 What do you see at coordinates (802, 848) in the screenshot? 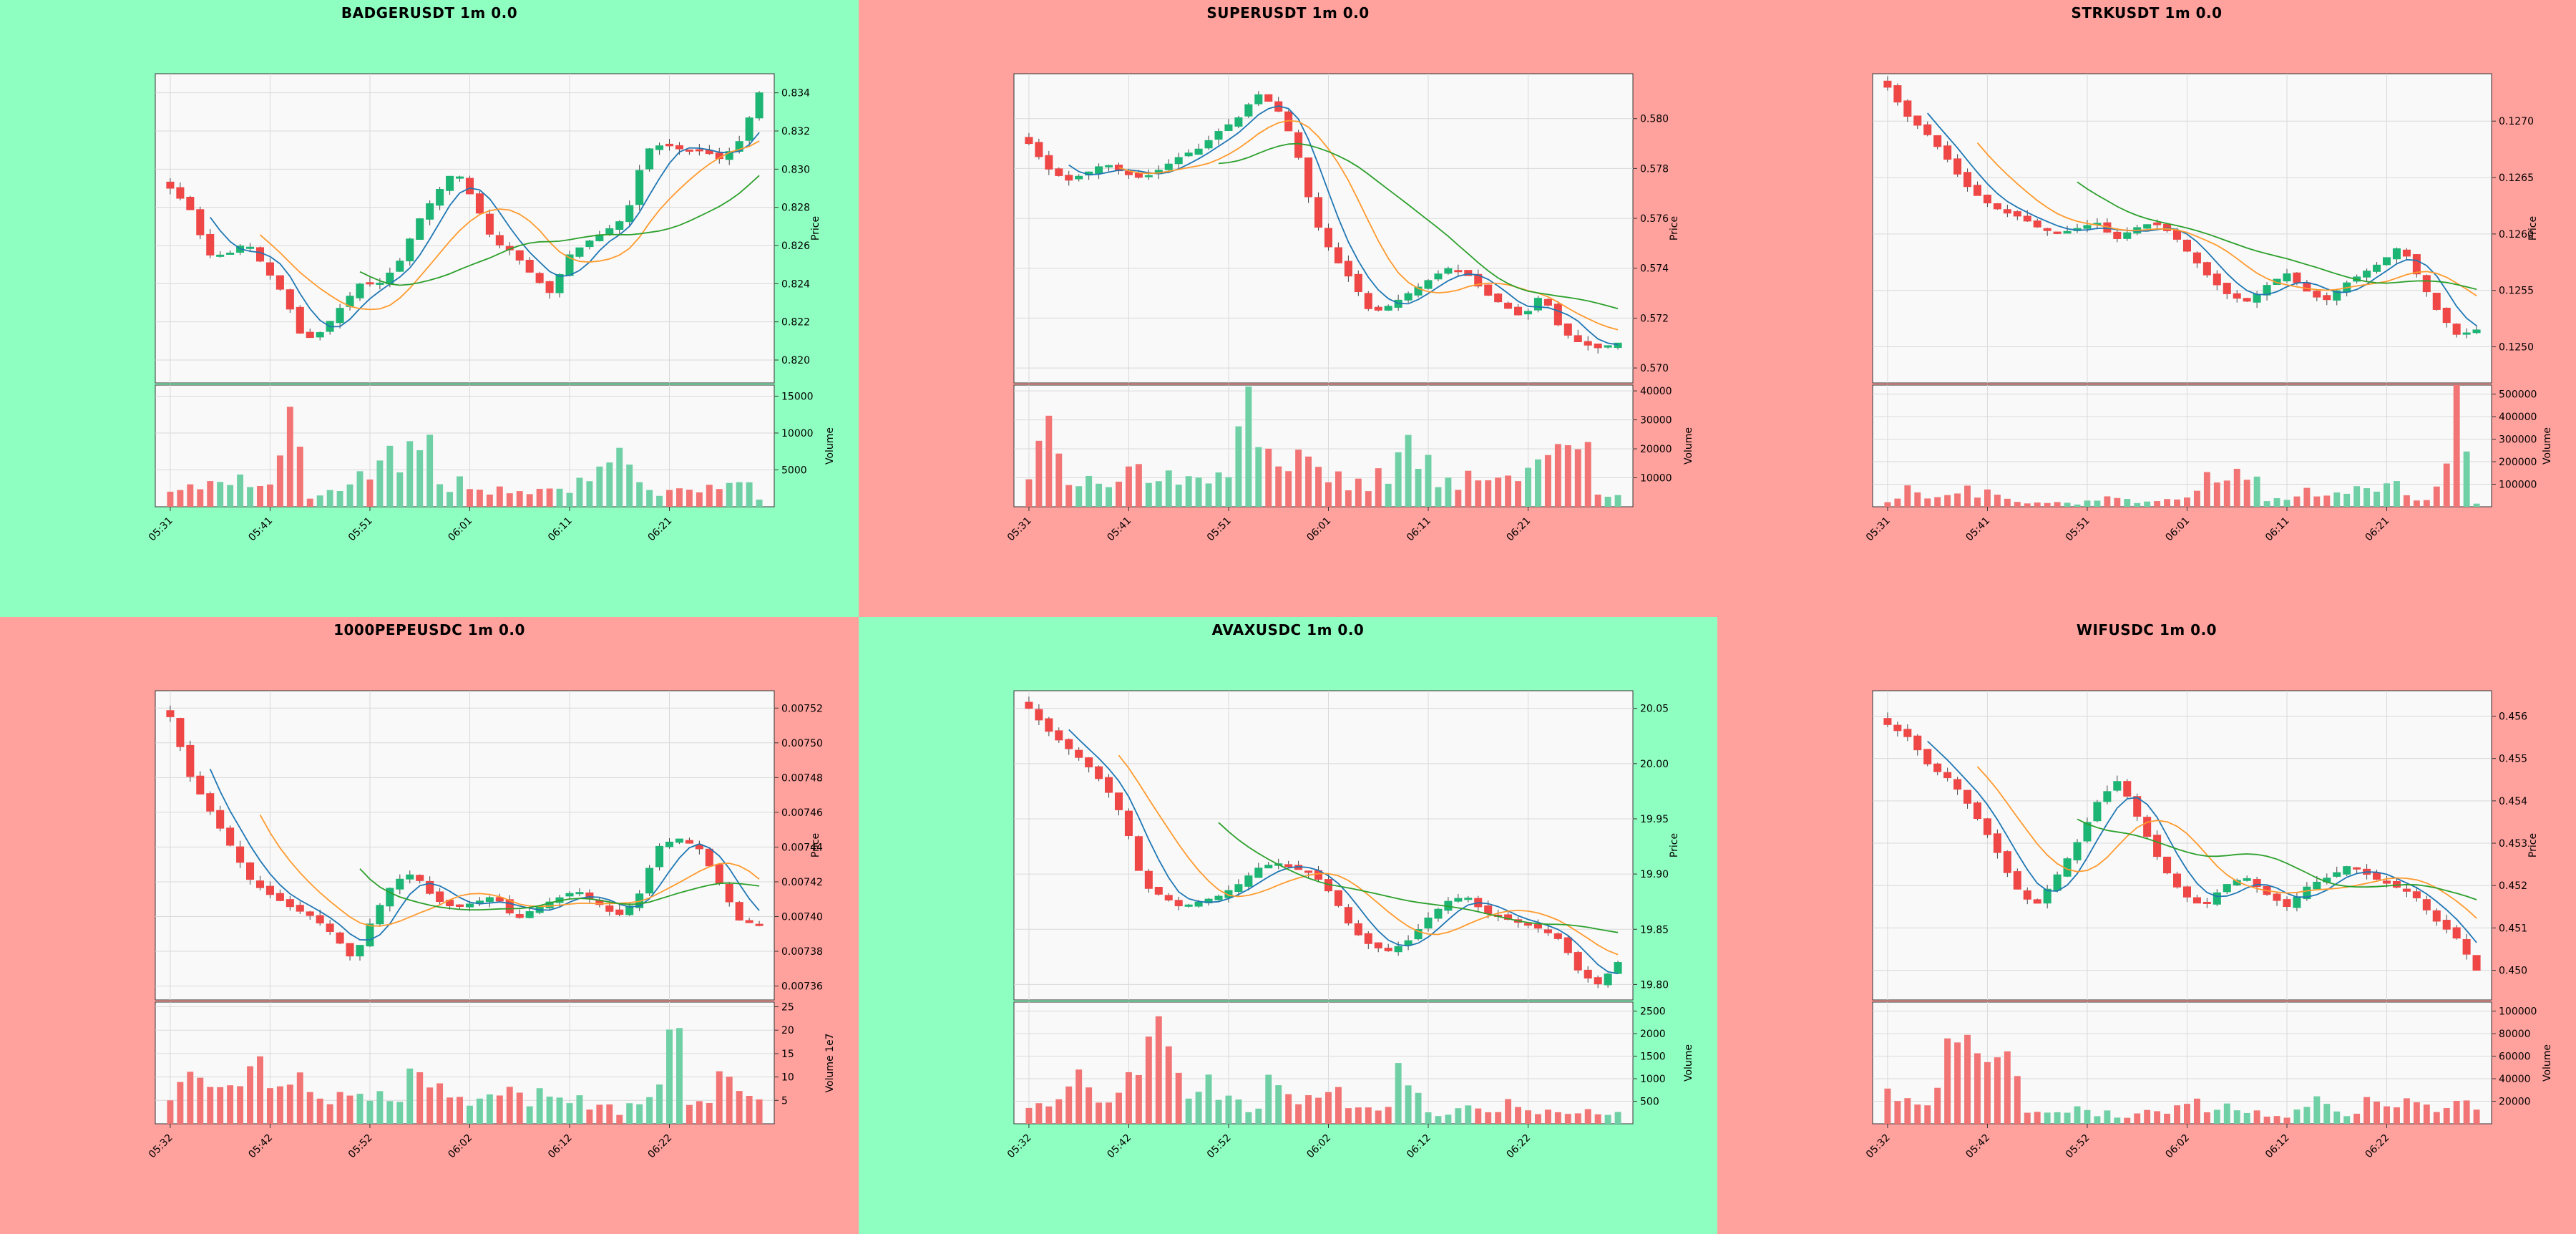
I see `price-tick-label: 0.00744` at bounding box center [802, 848].